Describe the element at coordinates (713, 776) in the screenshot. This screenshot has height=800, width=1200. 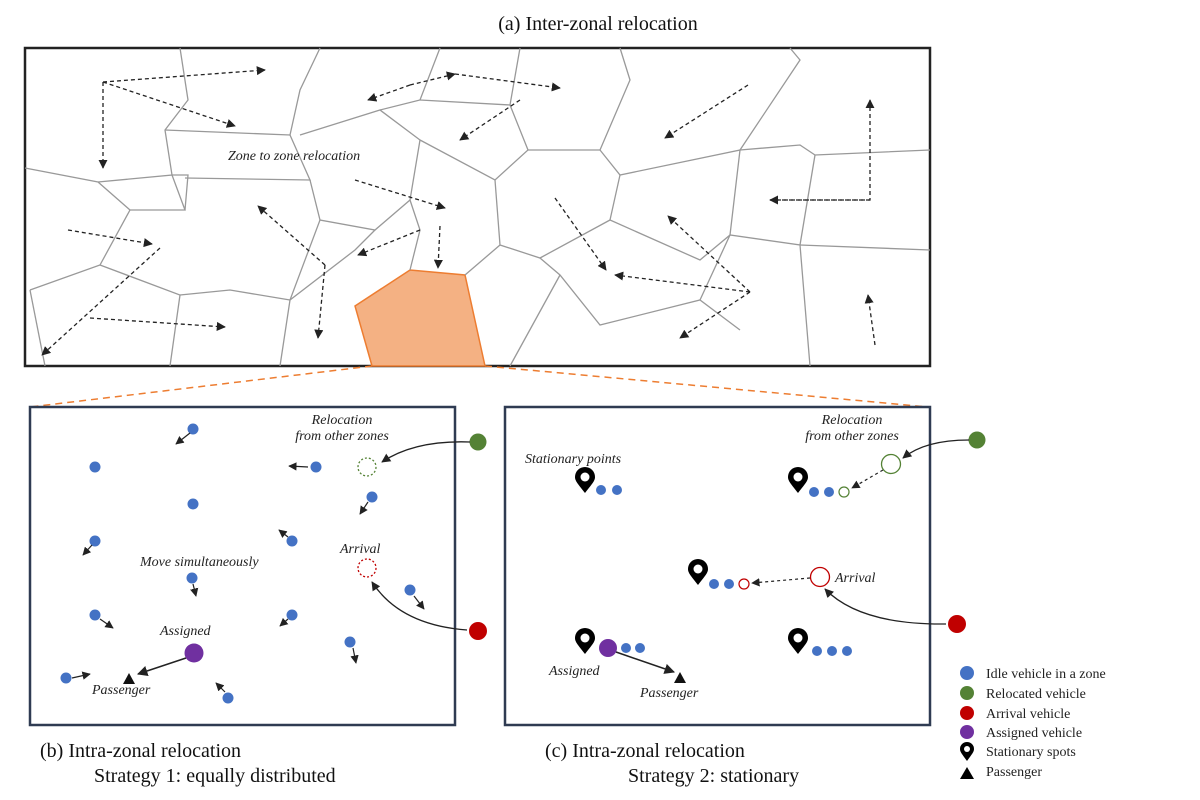
I see `caption-c-line2: Strategy 2: stationary` at that location.